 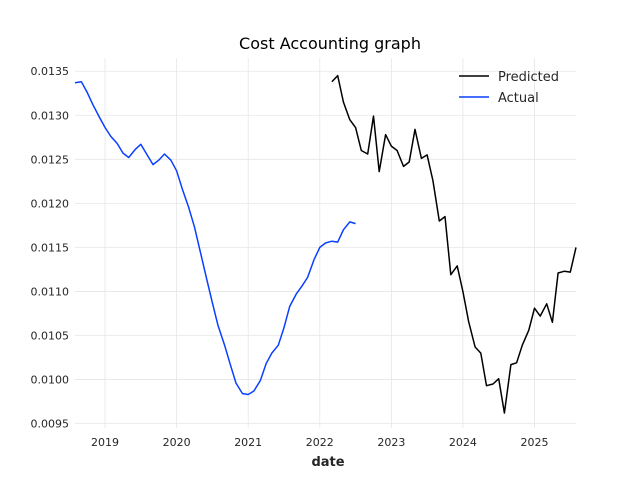 What do you see at coordinates (50, 336) in the screenshot?
I see `y-tick-label: 0.0105` at bounding box center [50, 336].